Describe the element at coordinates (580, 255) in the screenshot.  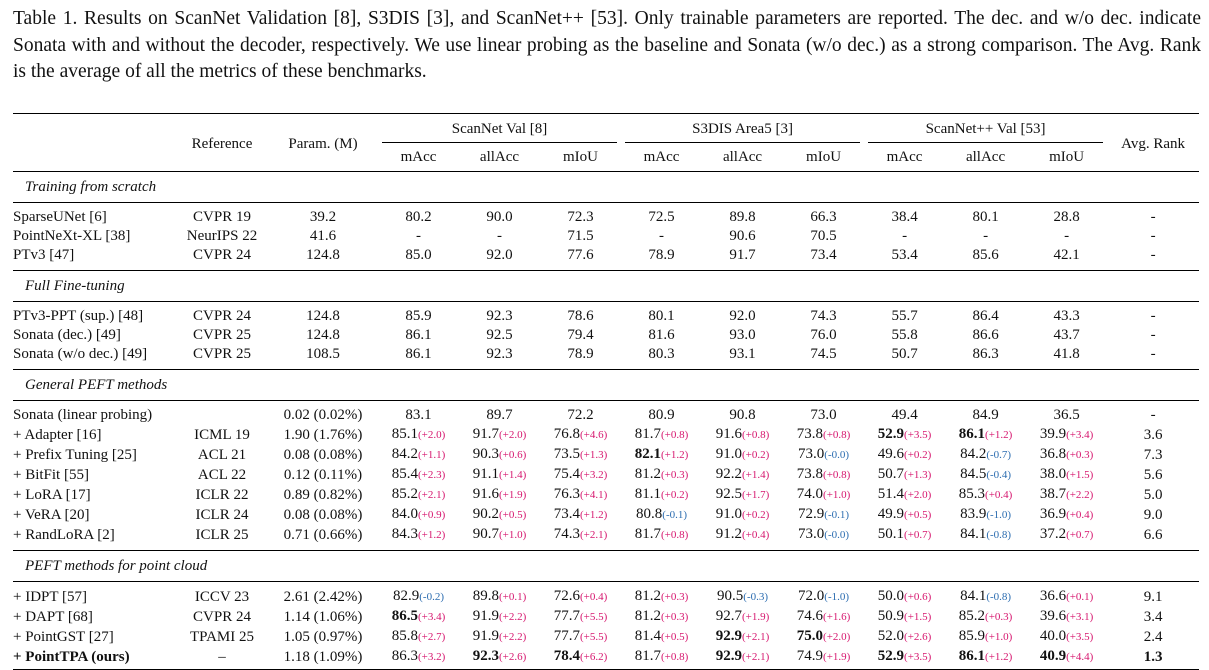
I see `metric-value: 77.6` at that location.